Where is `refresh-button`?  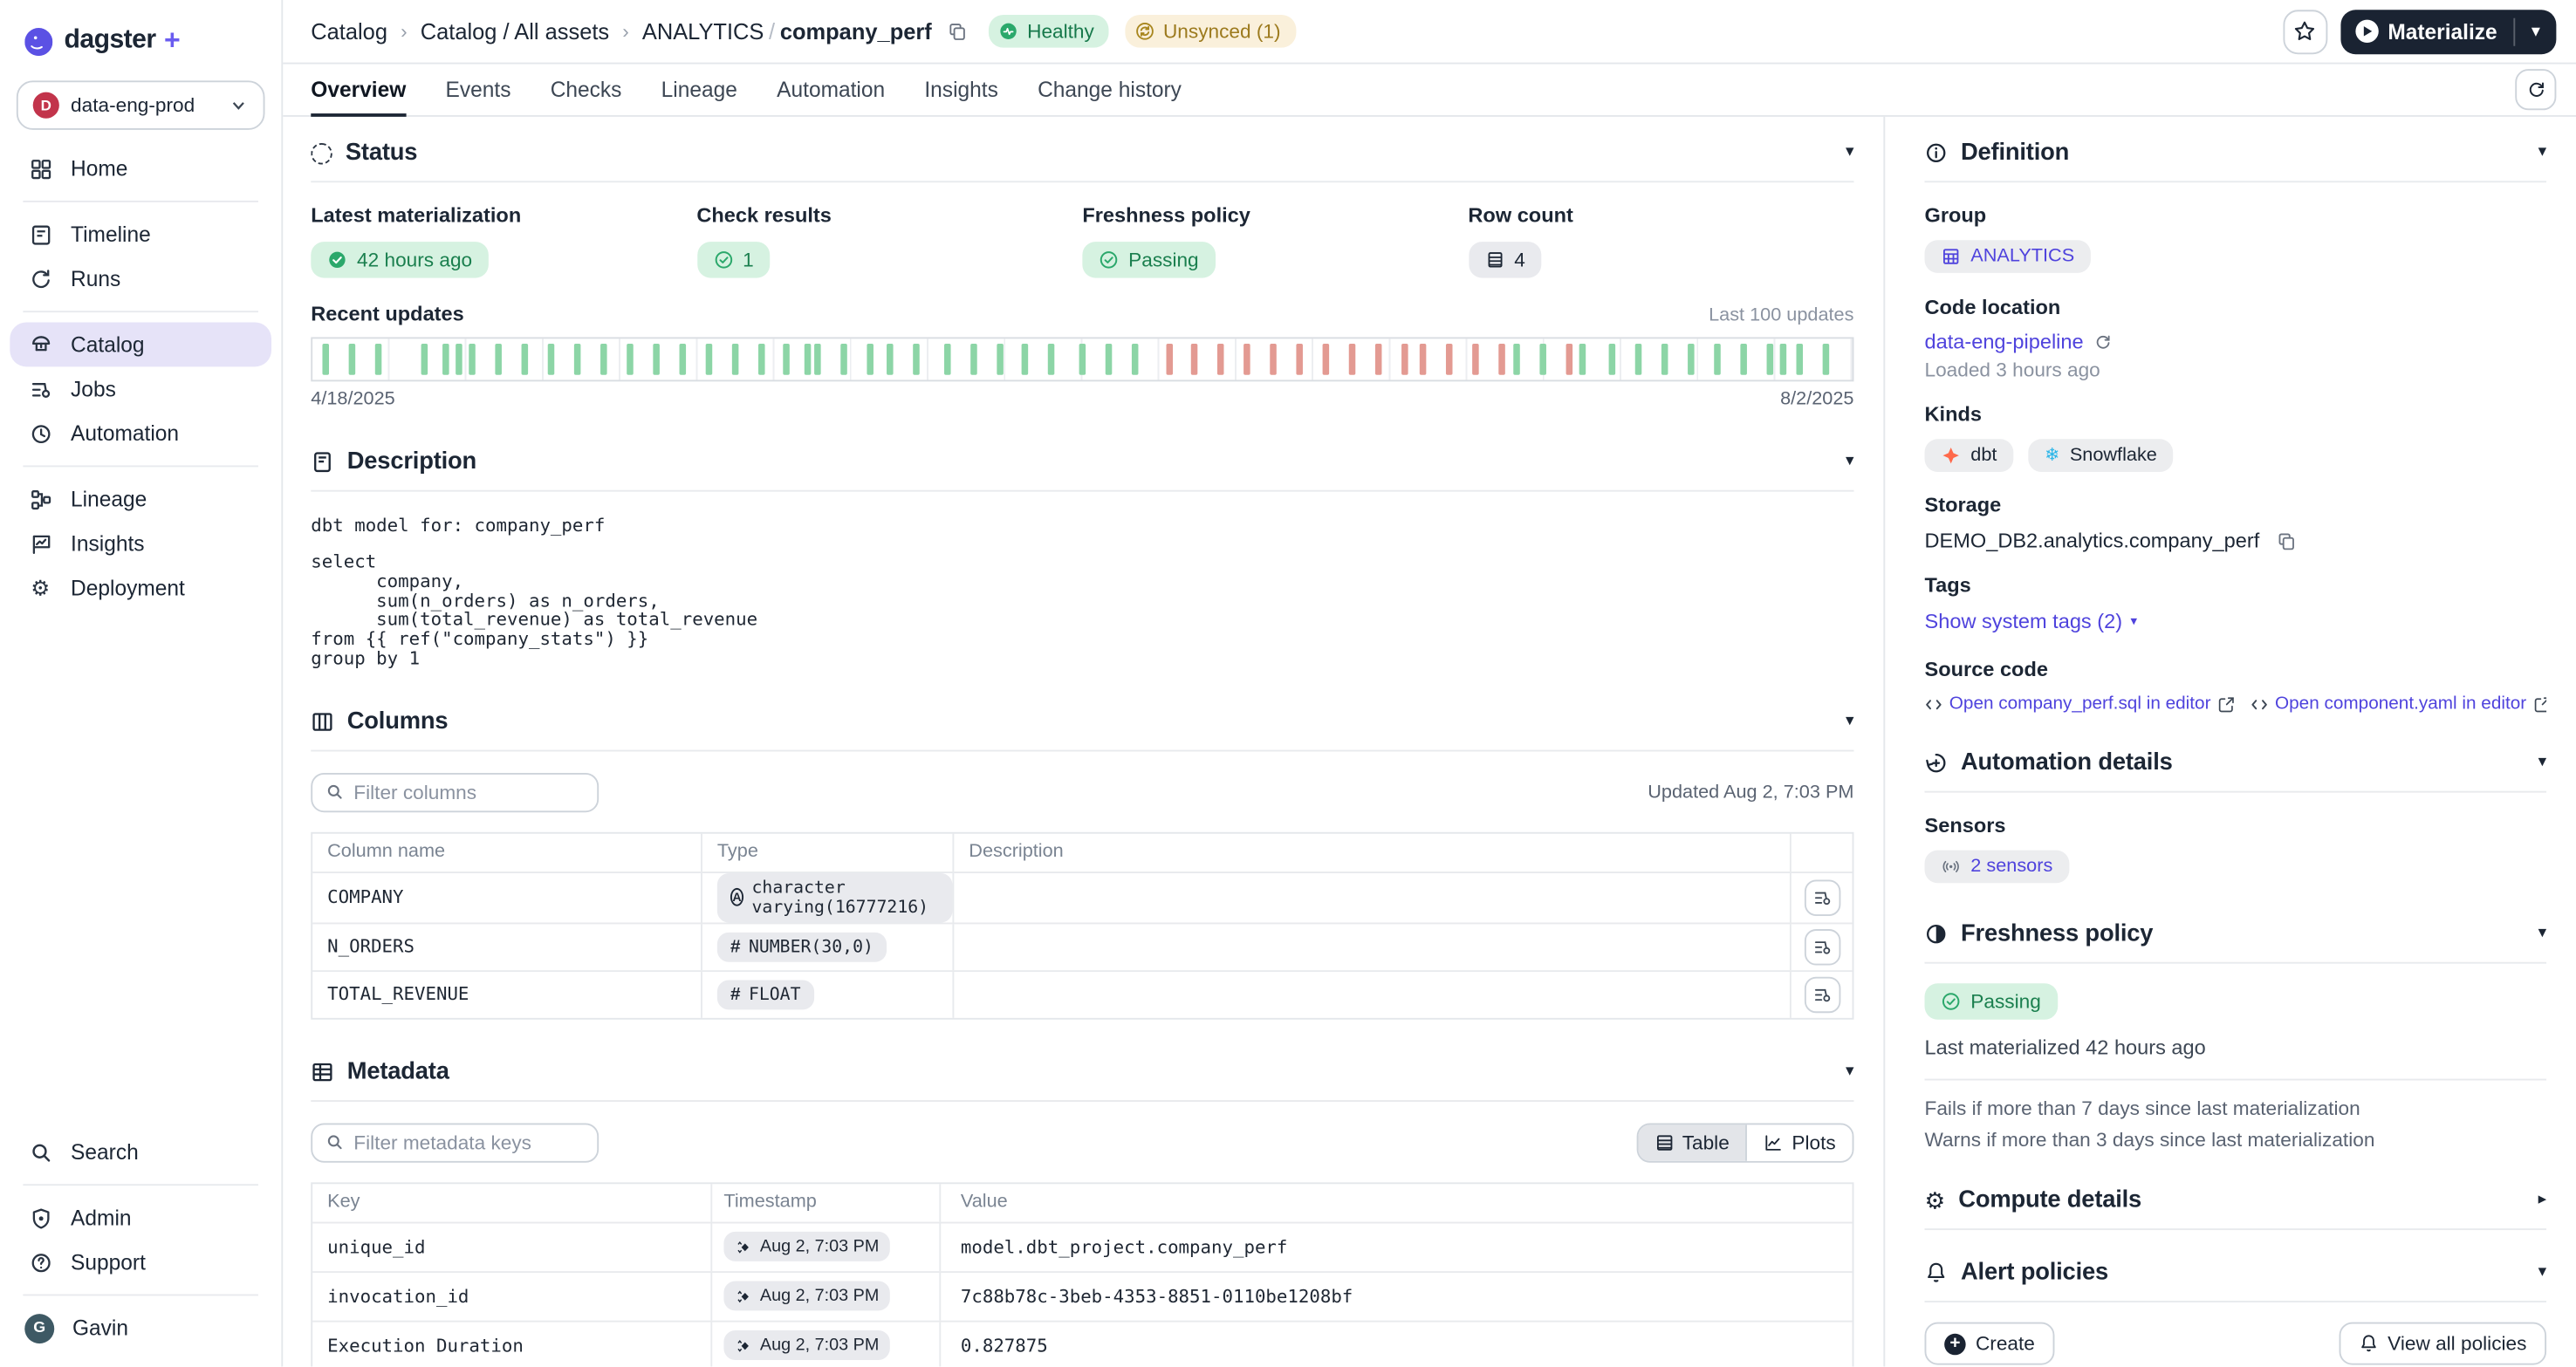
refresh-button is located at coordinates (2536, 90).